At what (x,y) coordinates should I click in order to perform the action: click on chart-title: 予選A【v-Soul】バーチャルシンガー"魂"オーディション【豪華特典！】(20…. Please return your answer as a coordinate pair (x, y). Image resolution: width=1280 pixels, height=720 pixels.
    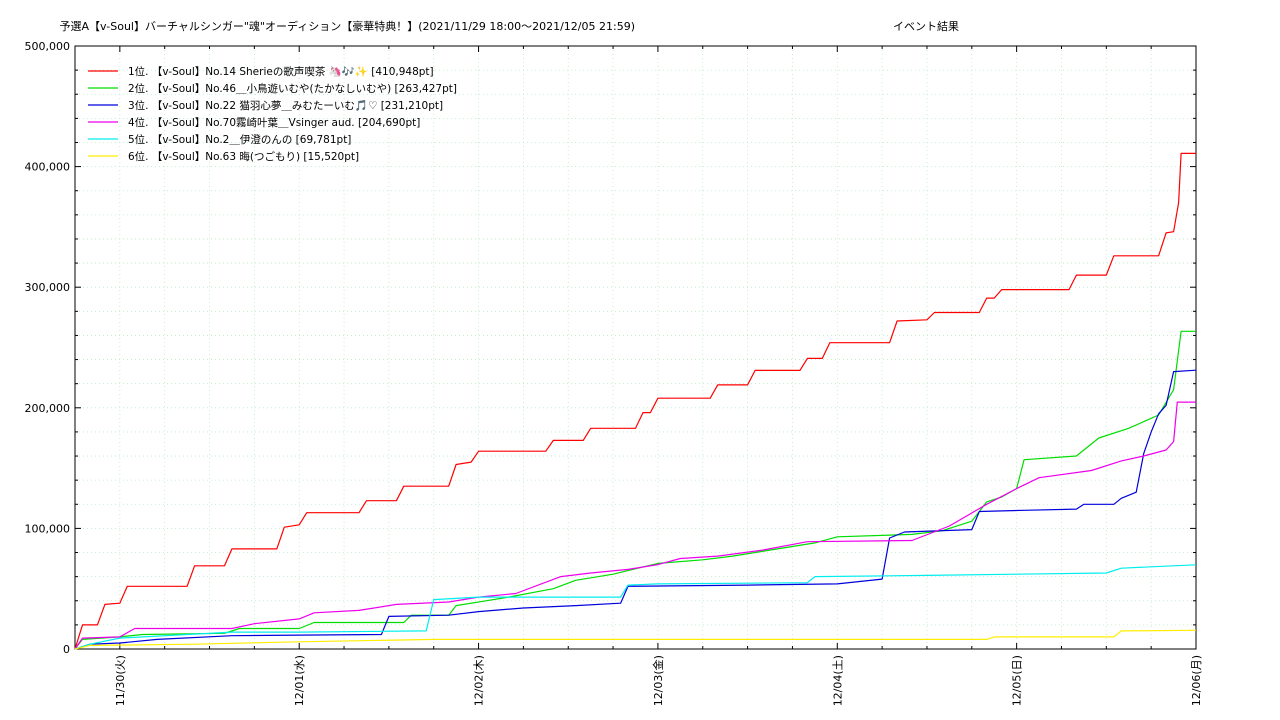
    Looking at the image, I should click on (347, 26).